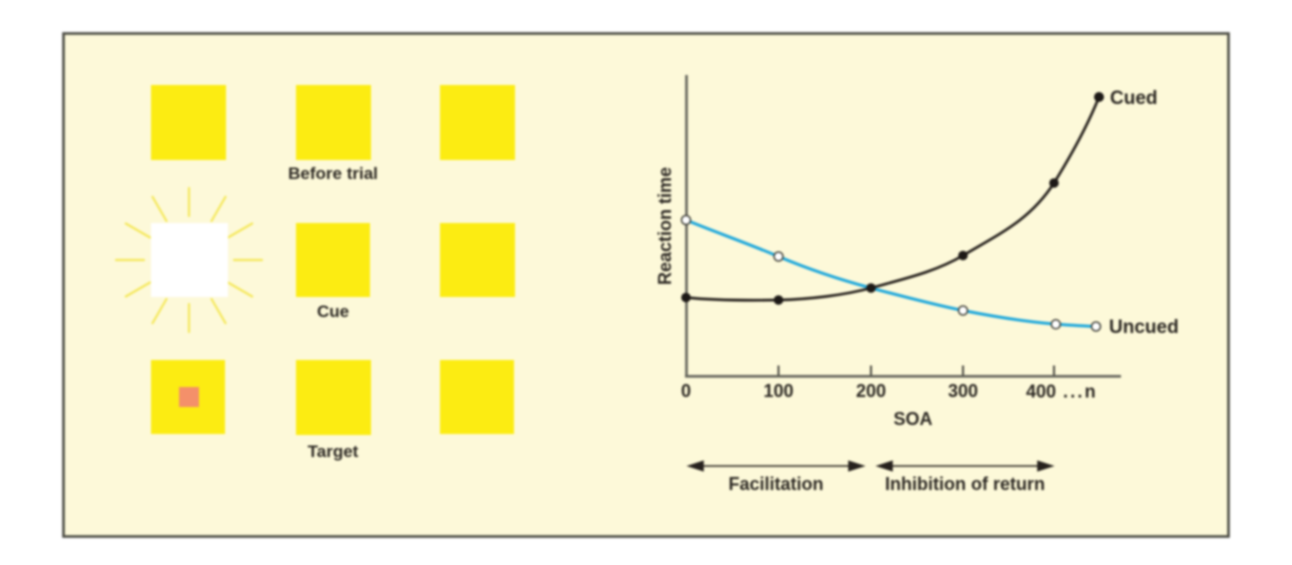 This screenshot has height=565, width=1292. What do you see at coordinates (871, 391) in the screenshot?
I see `svg-text: 200` at bounding box center [871, 391].